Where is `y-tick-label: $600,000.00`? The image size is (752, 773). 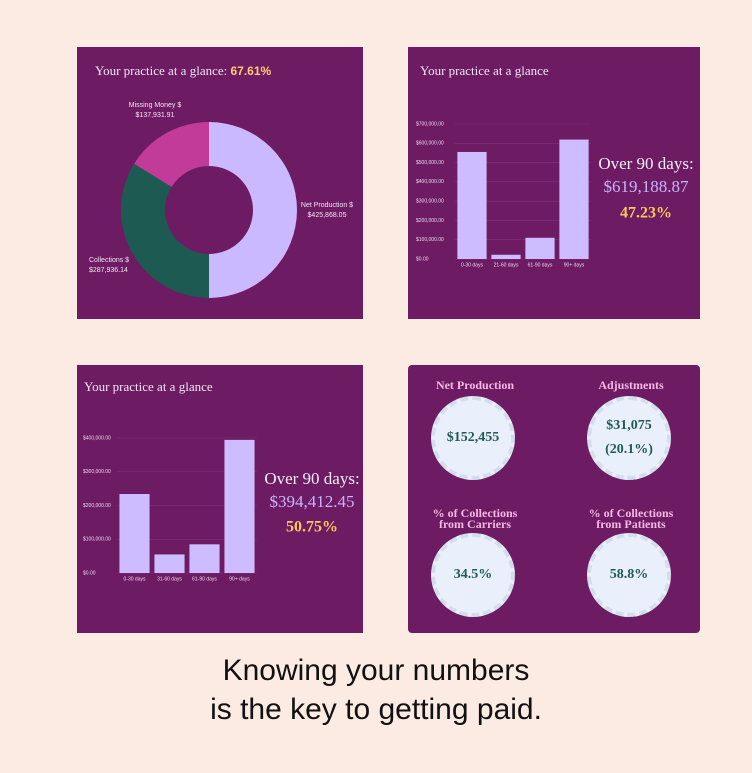 y-tick-label: $600,000.00 is located at coordinates (430, 144).